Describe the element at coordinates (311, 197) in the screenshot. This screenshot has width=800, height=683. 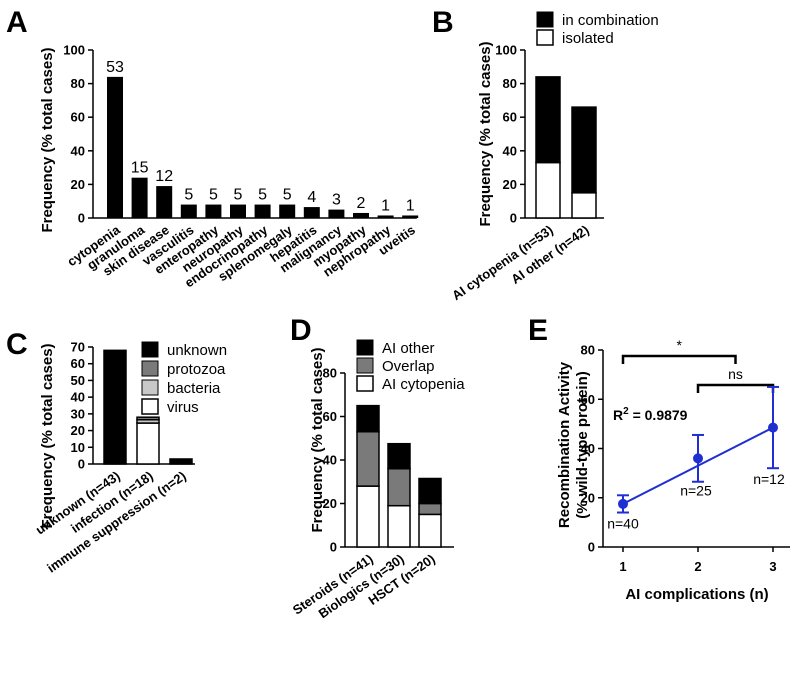
I see `data-label: 4` at that location.